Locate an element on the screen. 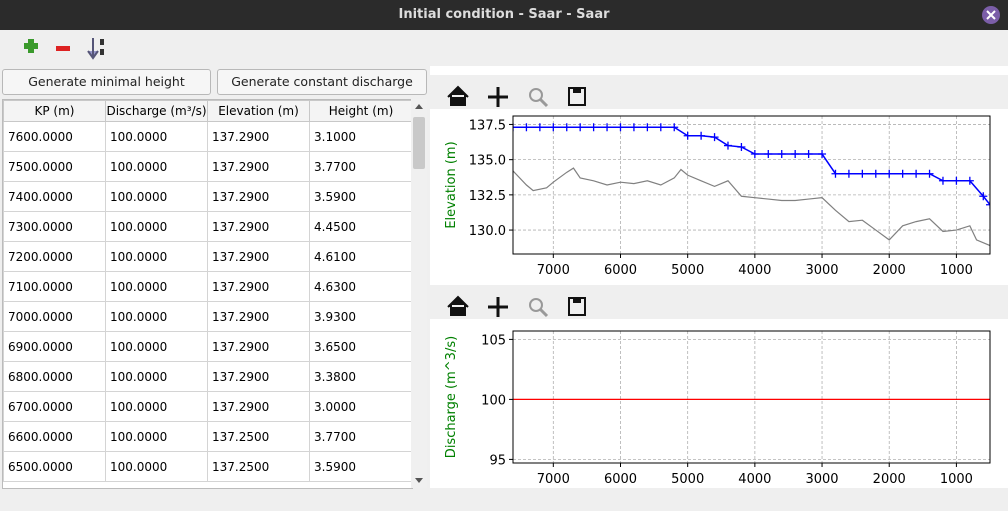 The image size is (1008, 511). close-button is located at coordinates (991, 15).